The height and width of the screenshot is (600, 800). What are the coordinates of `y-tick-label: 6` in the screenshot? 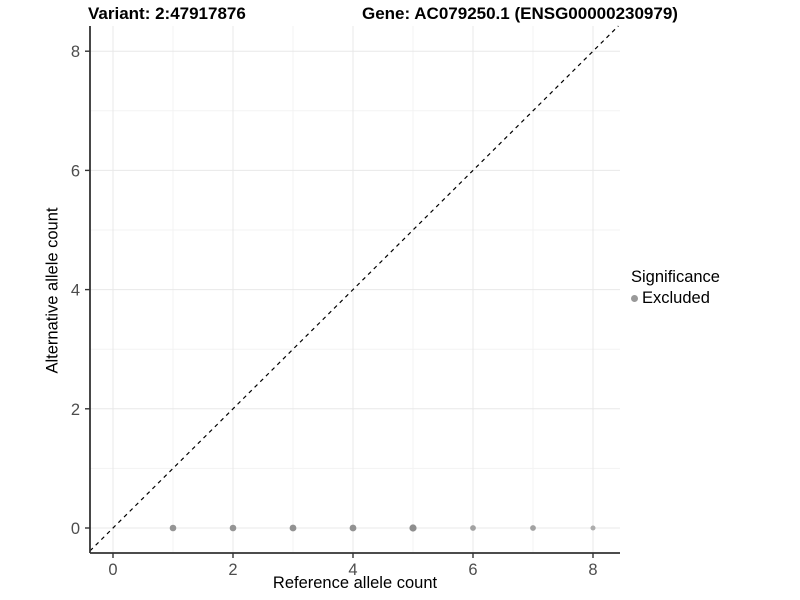 It's located at (75, 171).